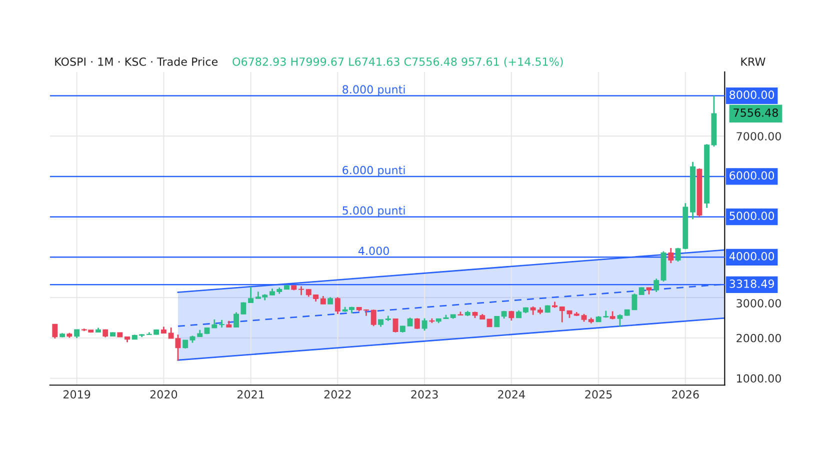  I want to click on x-tick-label: 2025, so click(598, 394).